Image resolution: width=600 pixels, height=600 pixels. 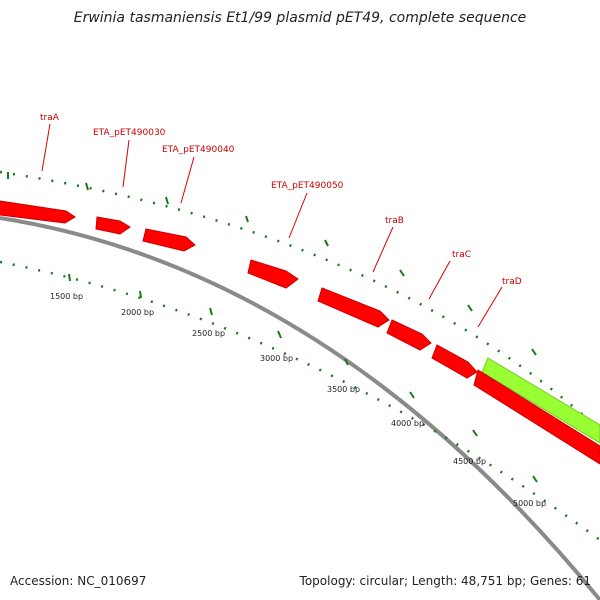 I want to click on leader-line-eta-pet490030, so click(x=126, y=163).